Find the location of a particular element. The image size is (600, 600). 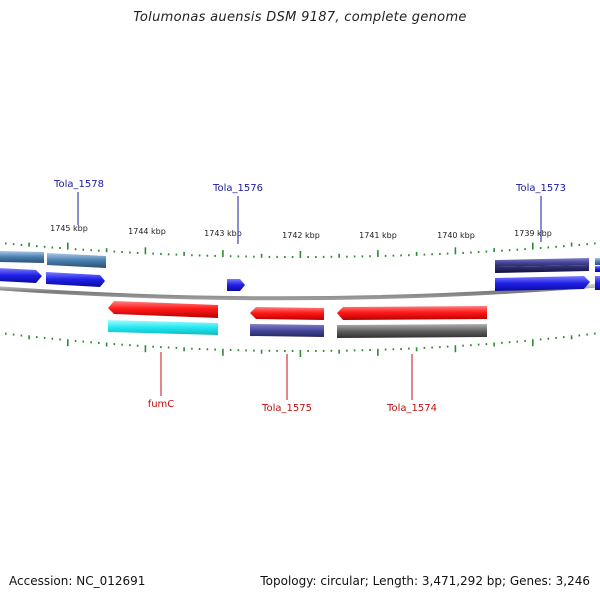

gene-label-tola-1578: Tola_1578 is located at coordinates (78, 184).